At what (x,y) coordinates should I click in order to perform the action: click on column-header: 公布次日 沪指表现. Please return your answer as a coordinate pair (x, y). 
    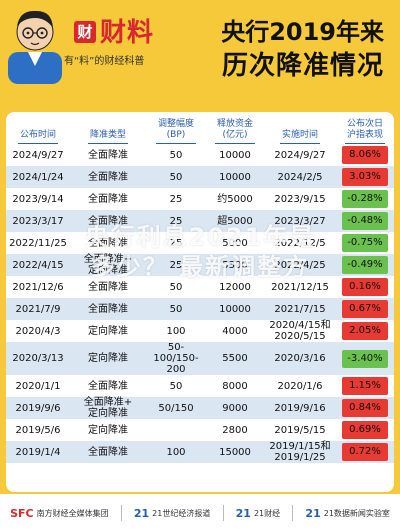
    Looking at the image, I should click on (365, 128).